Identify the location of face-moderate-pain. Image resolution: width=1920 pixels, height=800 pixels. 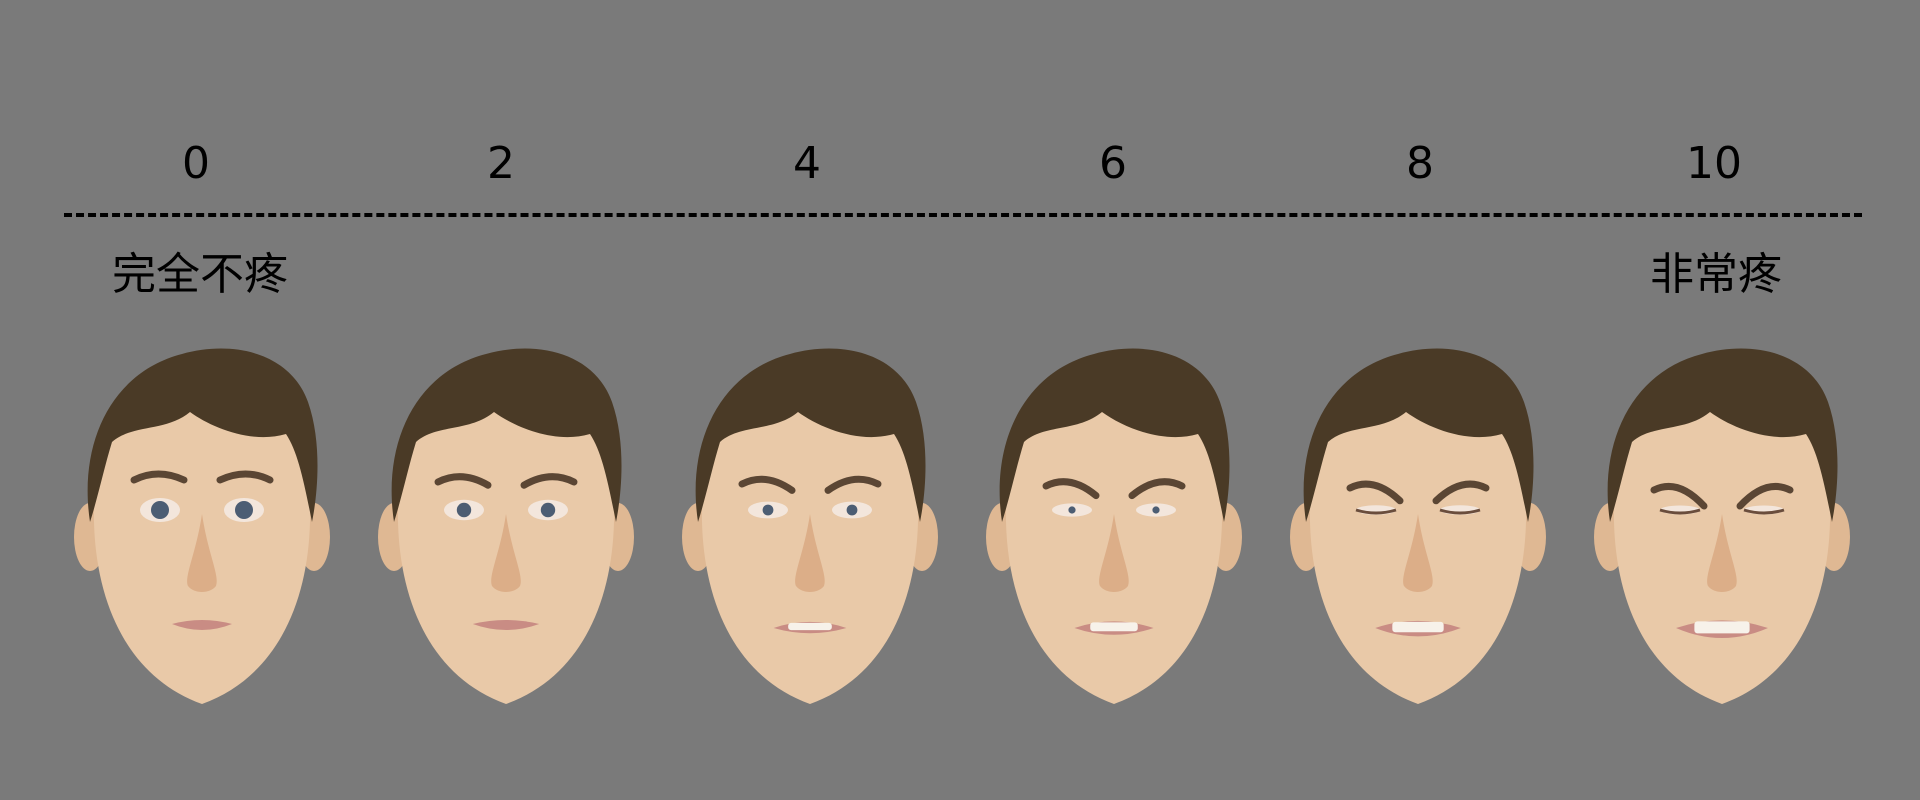
(1114, 522).